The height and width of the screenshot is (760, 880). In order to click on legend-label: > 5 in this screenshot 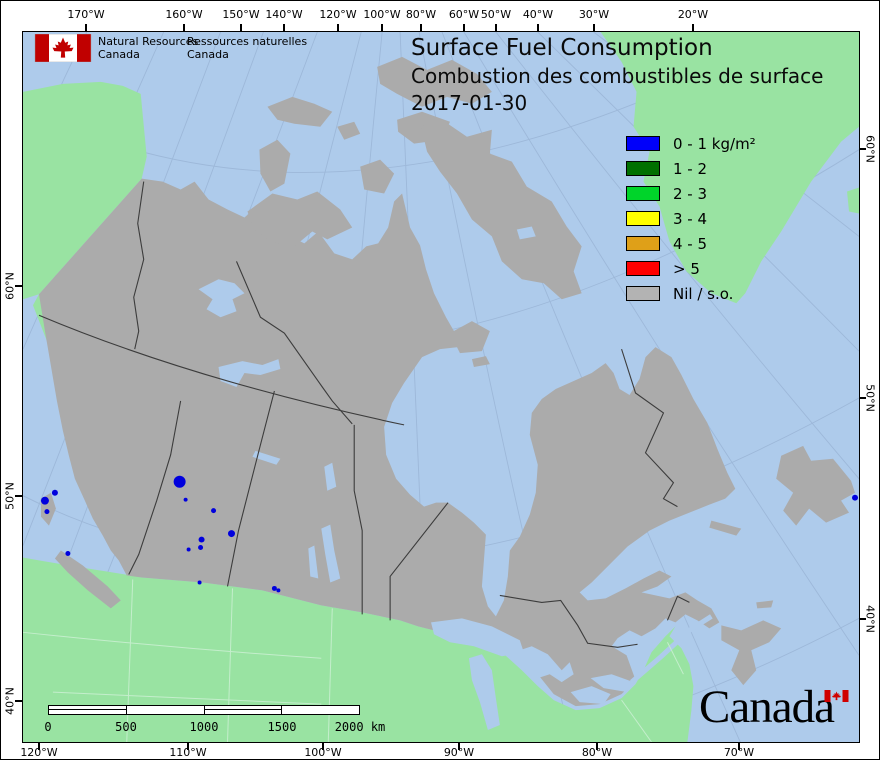, I will do `click(686, 268)`.